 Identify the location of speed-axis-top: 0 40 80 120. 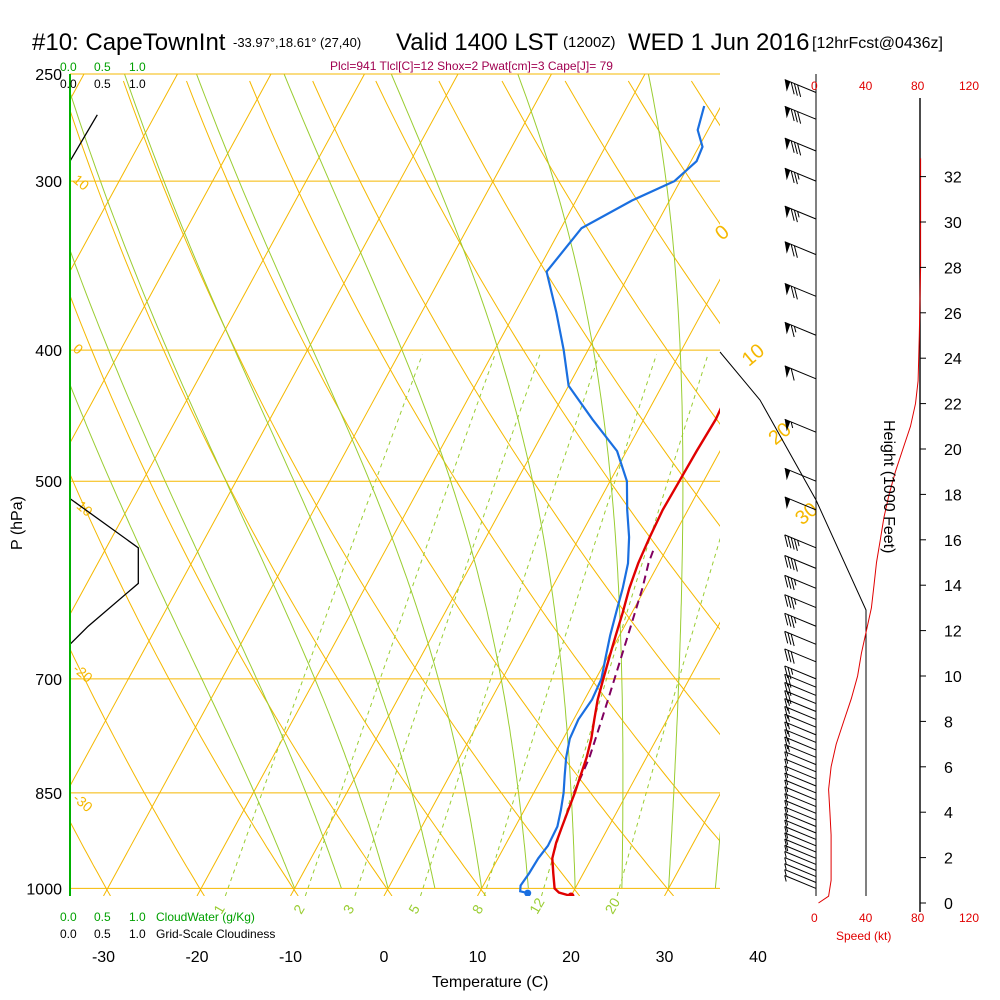
(895, 86).